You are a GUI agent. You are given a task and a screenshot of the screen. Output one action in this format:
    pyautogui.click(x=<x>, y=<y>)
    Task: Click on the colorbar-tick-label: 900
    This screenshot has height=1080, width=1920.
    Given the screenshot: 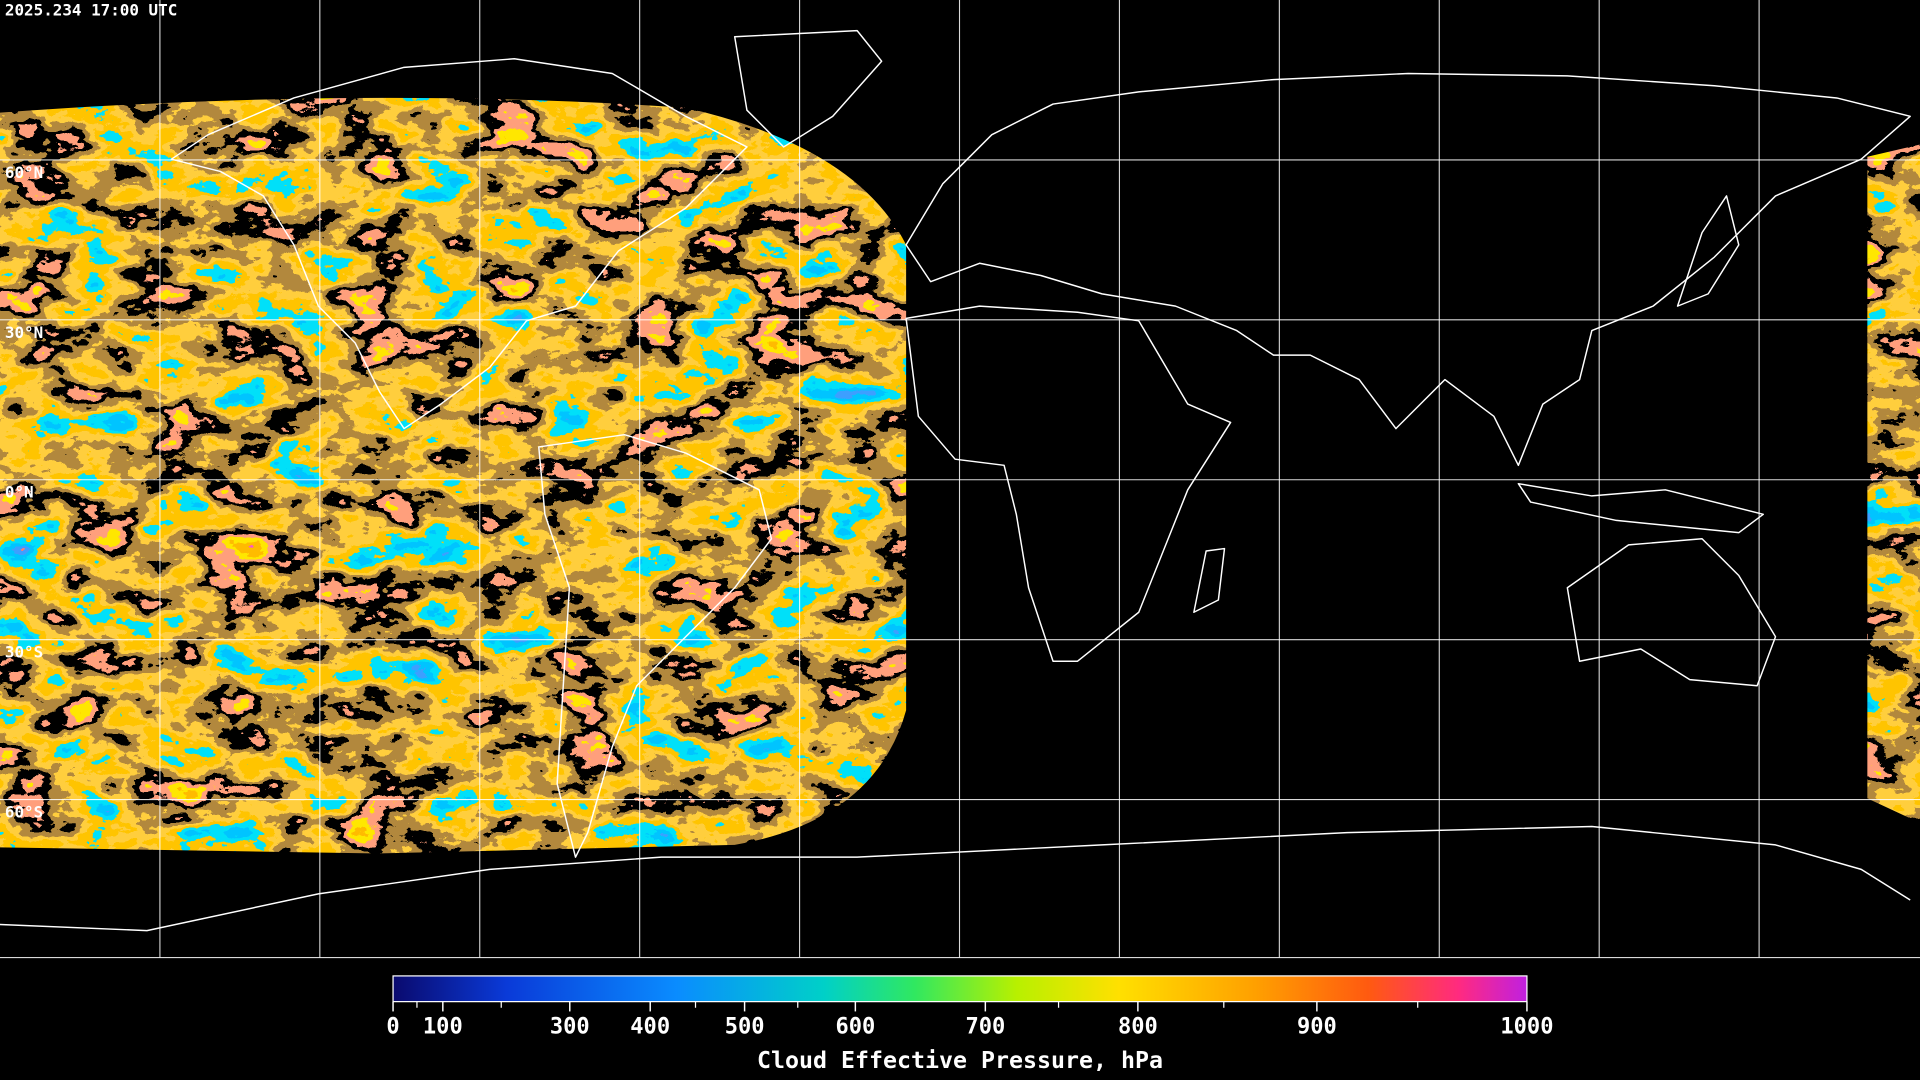 What is the action you would take?
    pyautogui.click(x=1317, y=1026)
    